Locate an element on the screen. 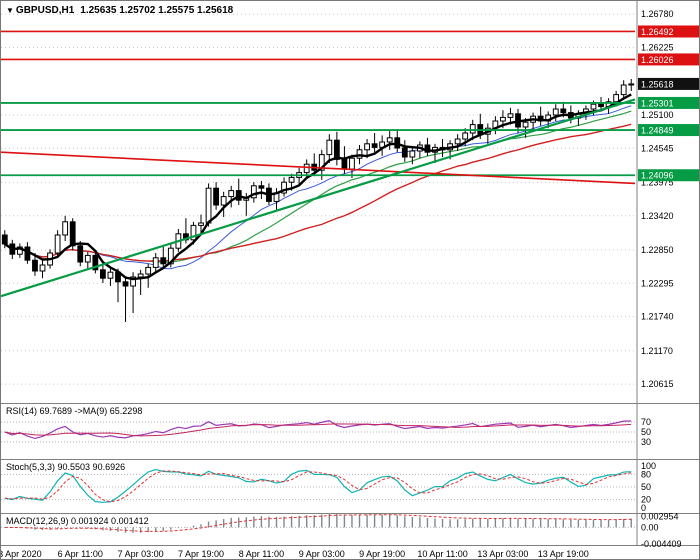  stoch-axis-label: 80 is located at coordinates (646, 474).